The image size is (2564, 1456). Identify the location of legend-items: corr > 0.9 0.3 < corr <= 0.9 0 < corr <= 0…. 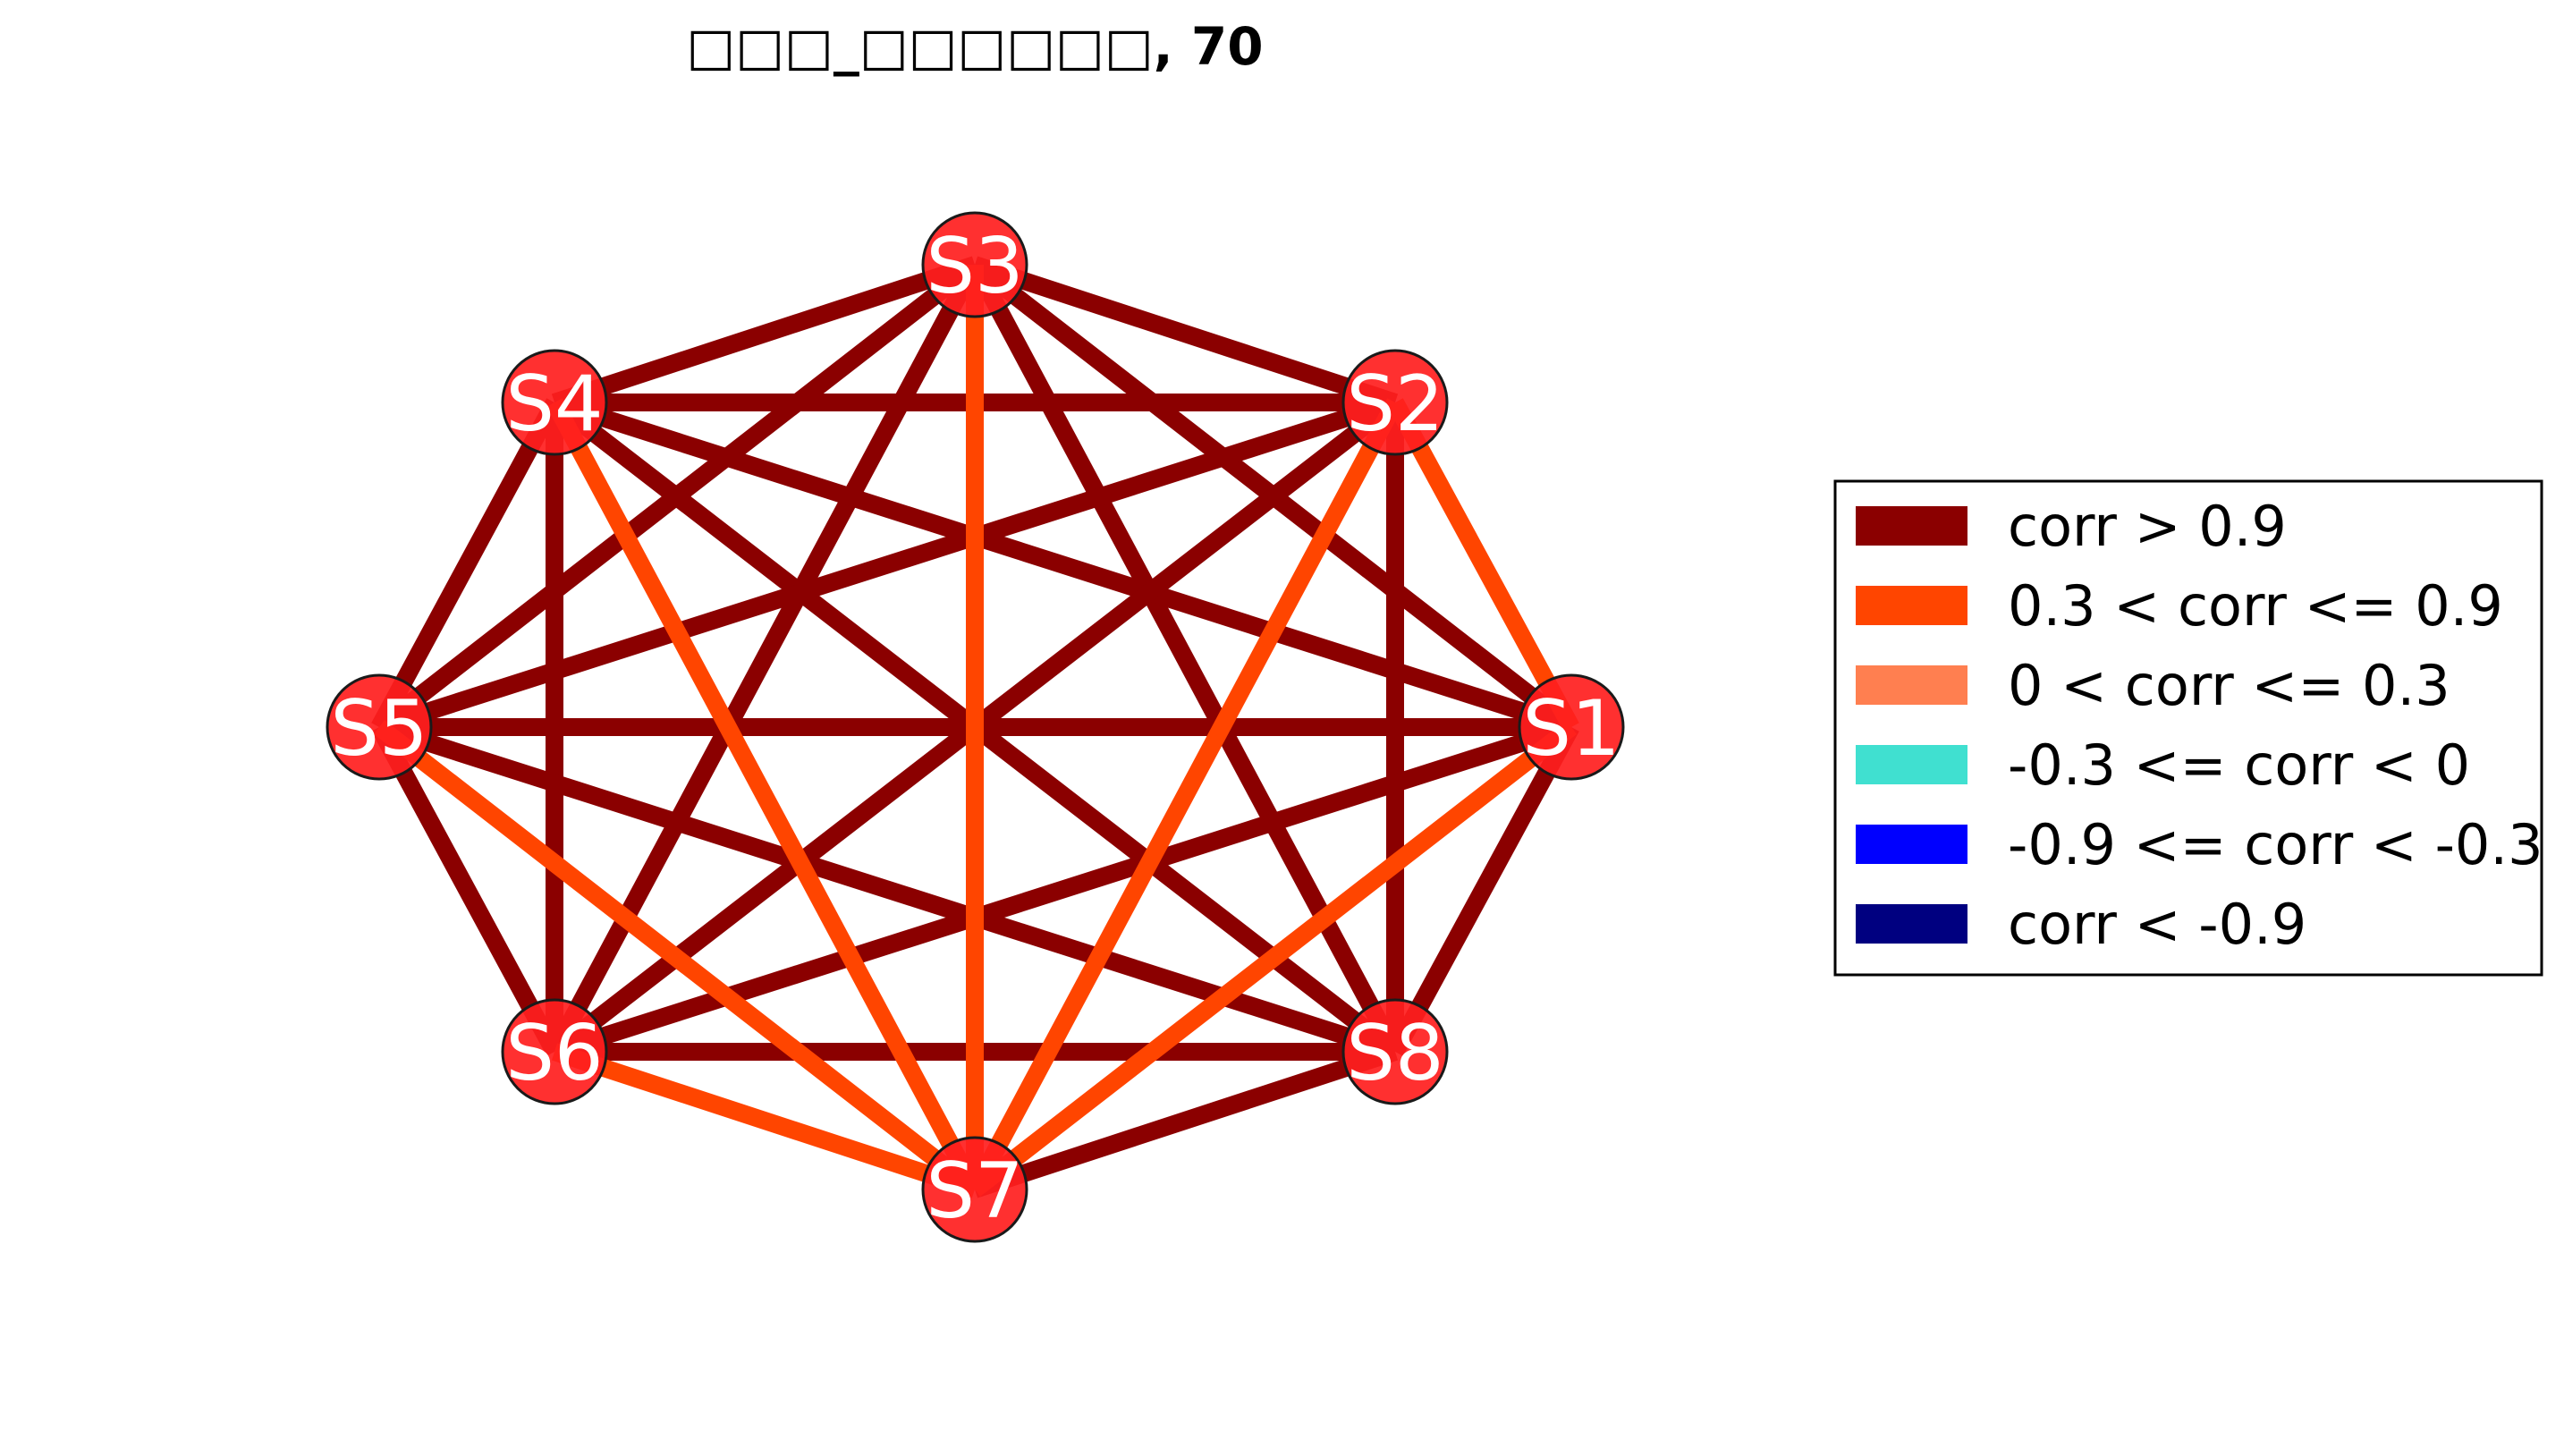
(2199, 725).